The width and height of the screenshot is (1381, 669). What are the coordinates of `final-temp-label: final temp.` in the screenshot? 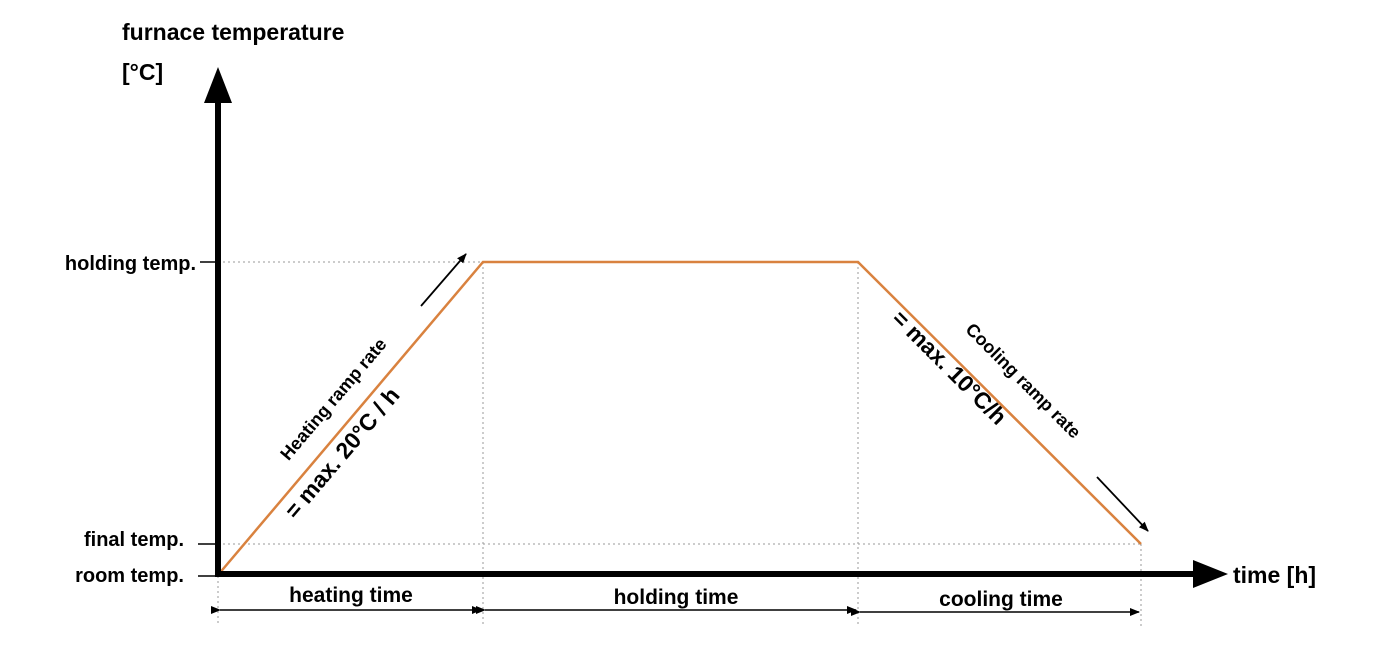 It's located at (134, 540).